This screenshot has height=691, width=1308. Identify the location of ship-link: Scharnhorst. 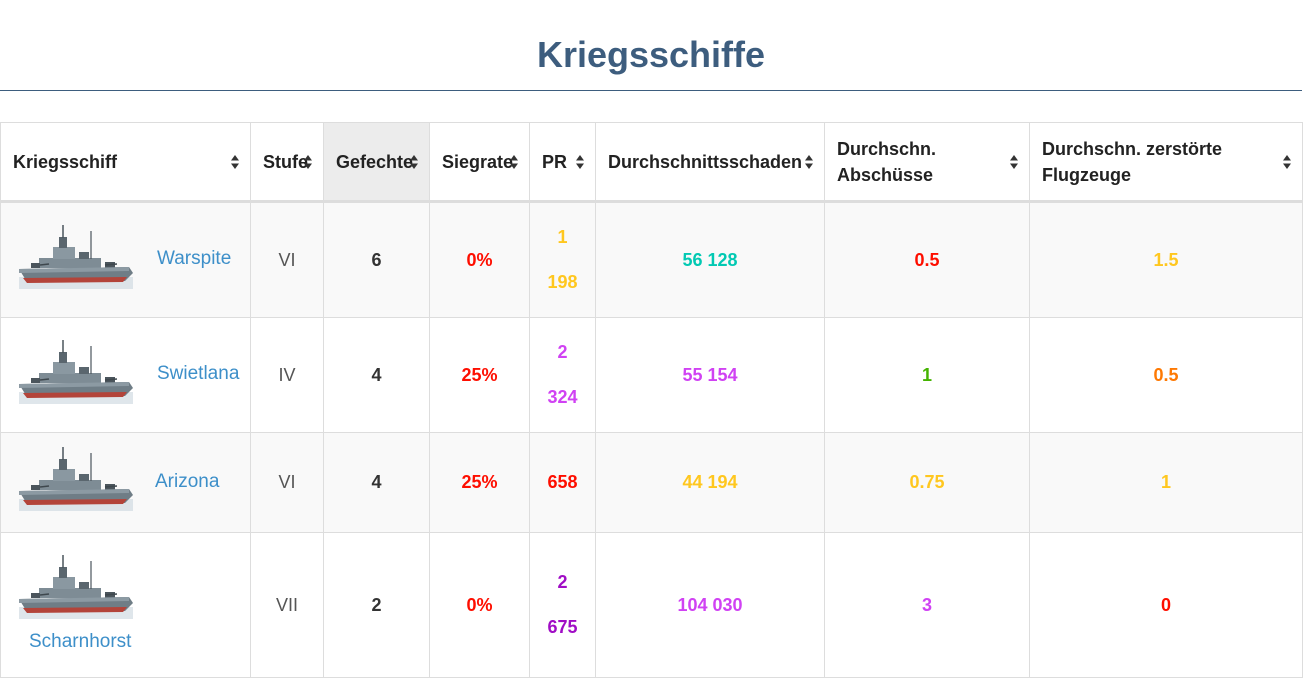
(80, 641).